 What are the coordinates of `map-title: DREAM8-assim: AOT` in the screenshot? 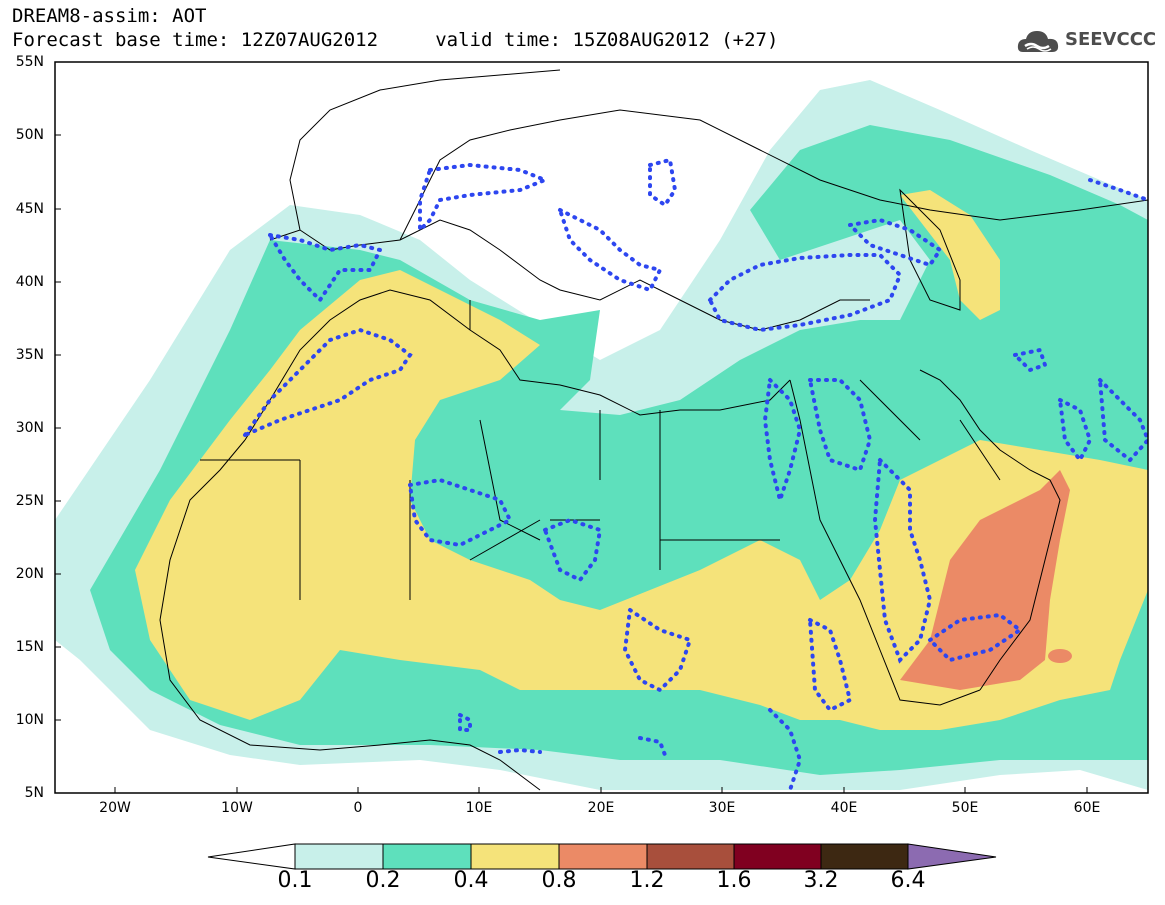 It's located at (109, 16).